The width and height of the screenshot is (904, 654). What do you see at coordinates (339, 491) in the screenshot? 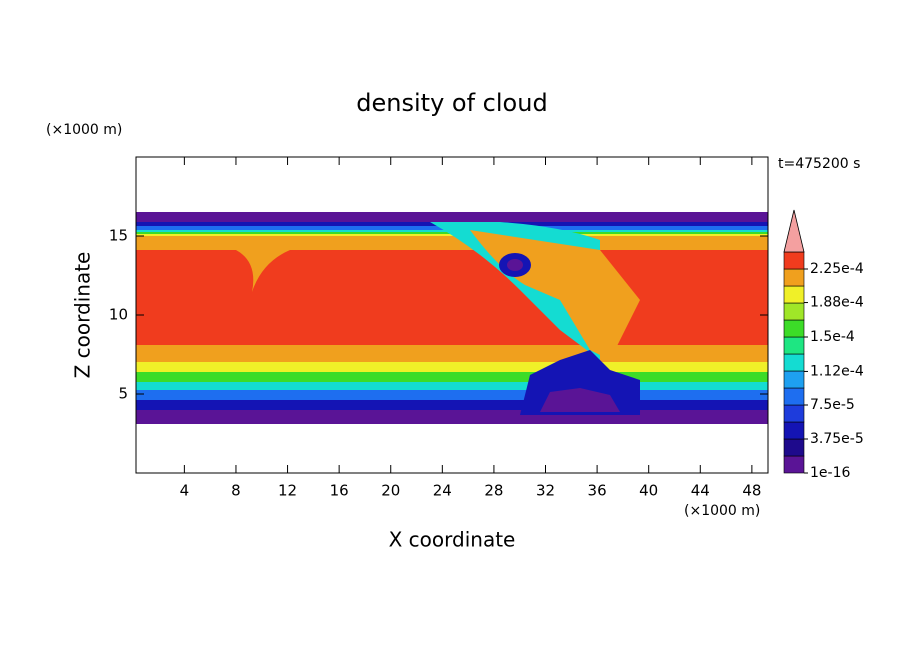
I see `x-tick-label: 16` at bounding box center [339, 491].